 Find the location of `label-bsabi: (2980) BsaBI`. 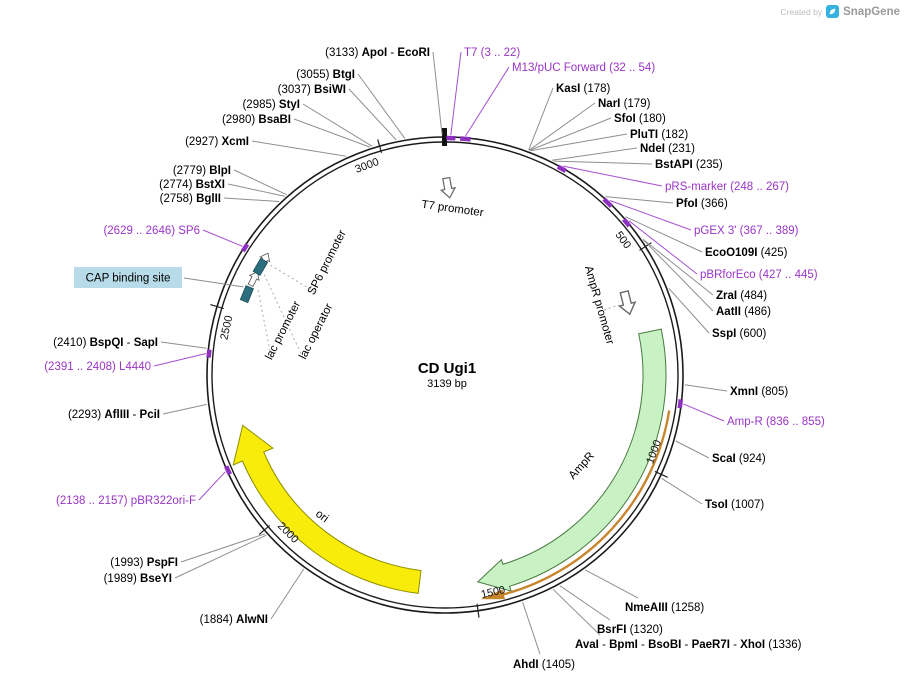

label-bsabi: (2980) BsaBI is located at coordinates (256, 120).